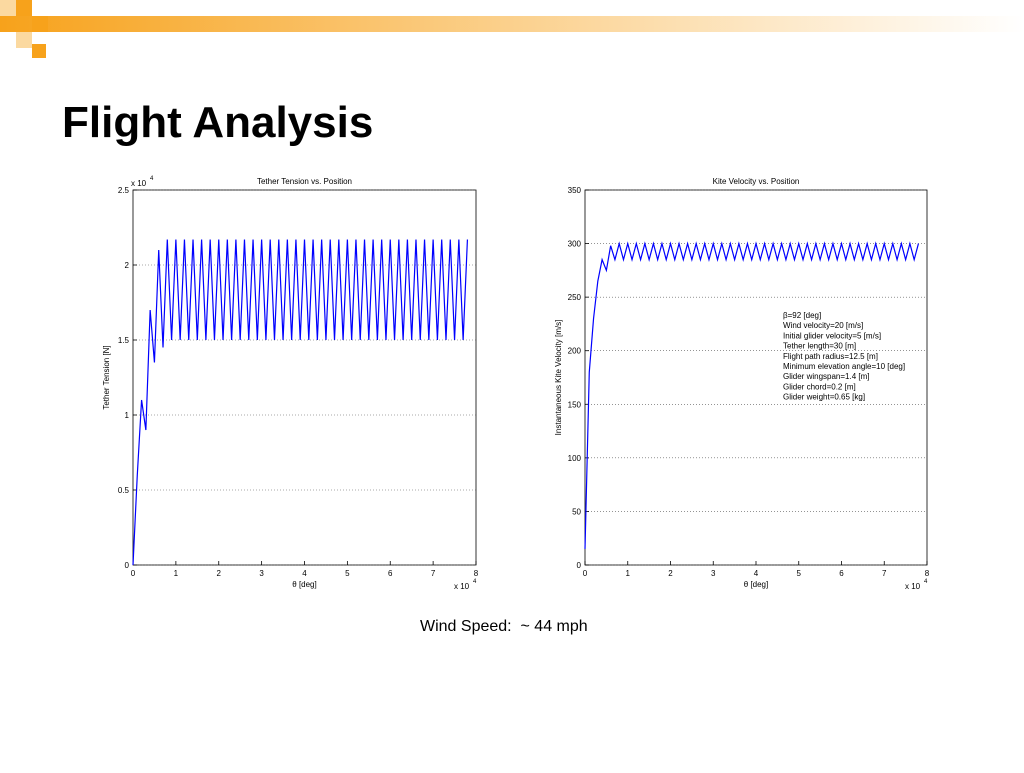 This screenshot has width=1024, height=773. I want to click on y-scale-exponent: 4, so click(152, 179).